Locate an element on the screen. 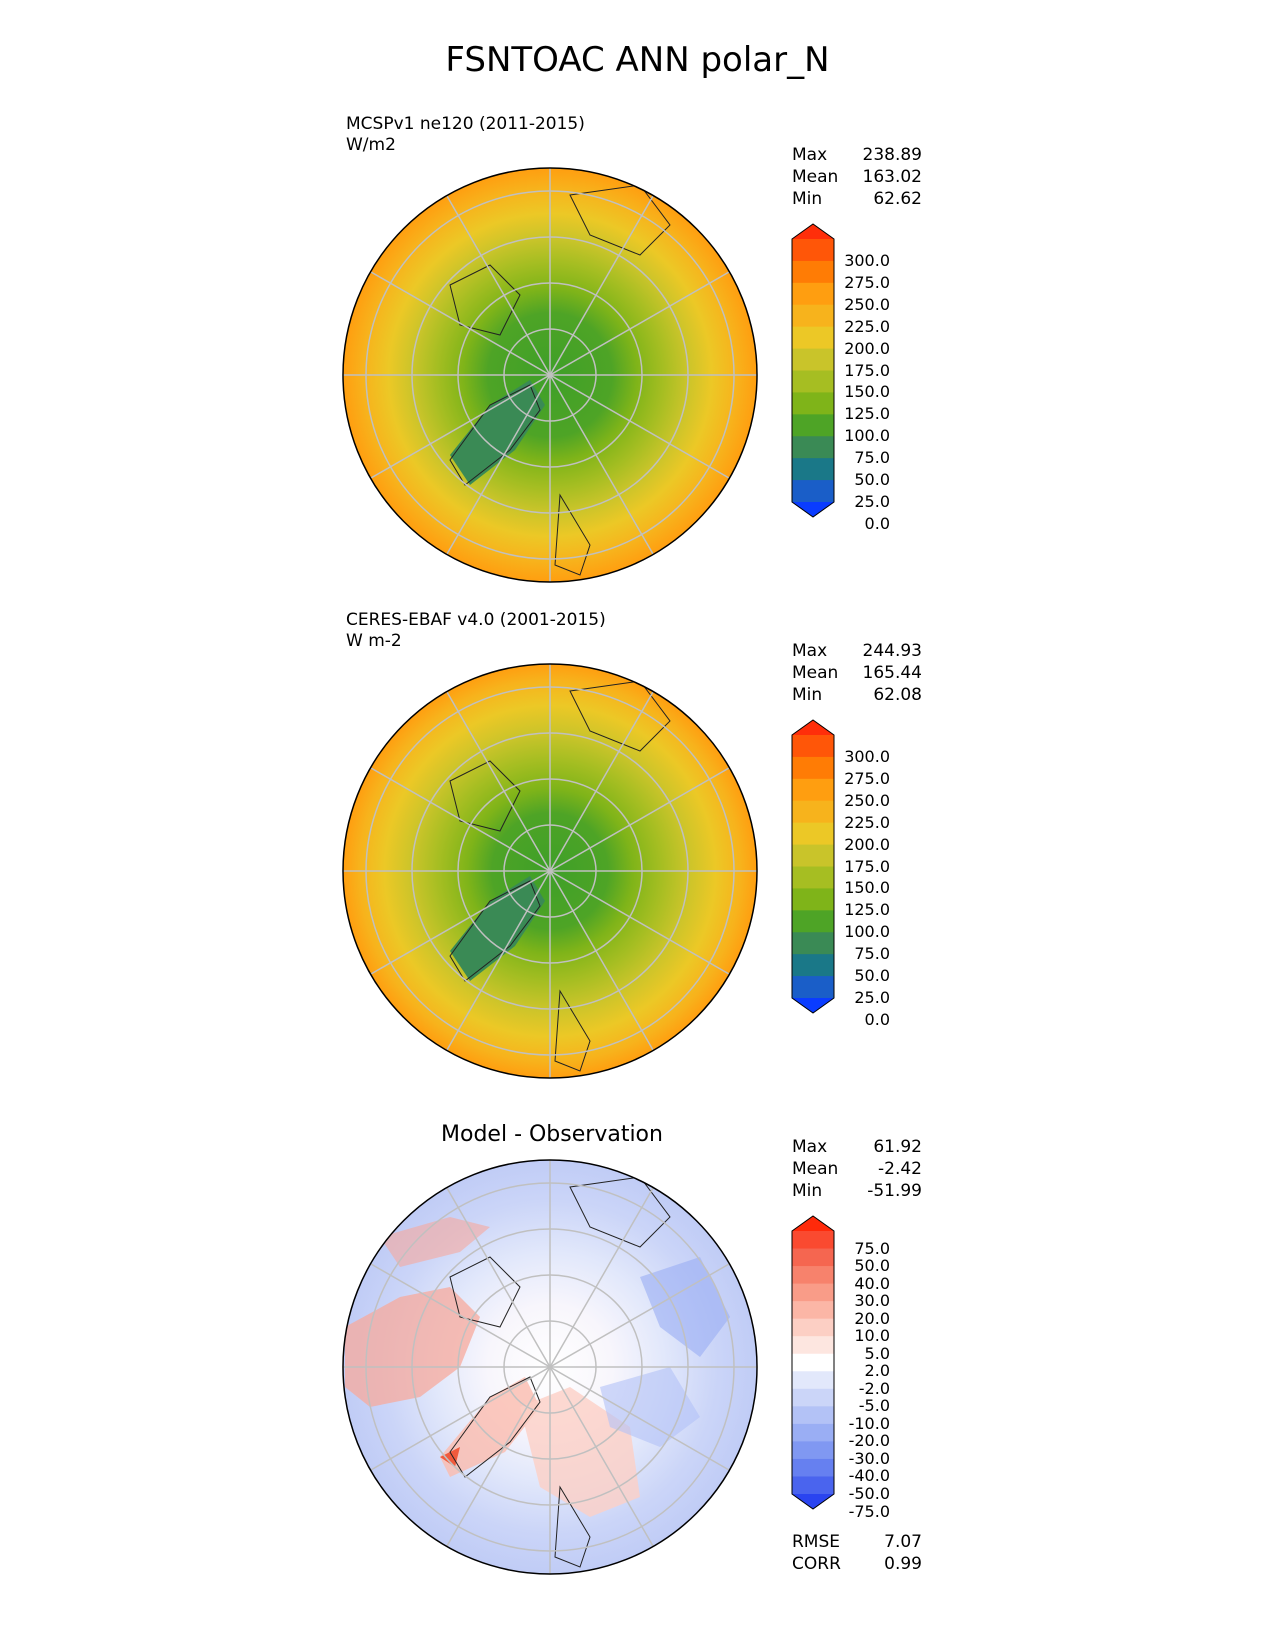  panel3-negative-anomaly is located at coordinates (685, 1307).